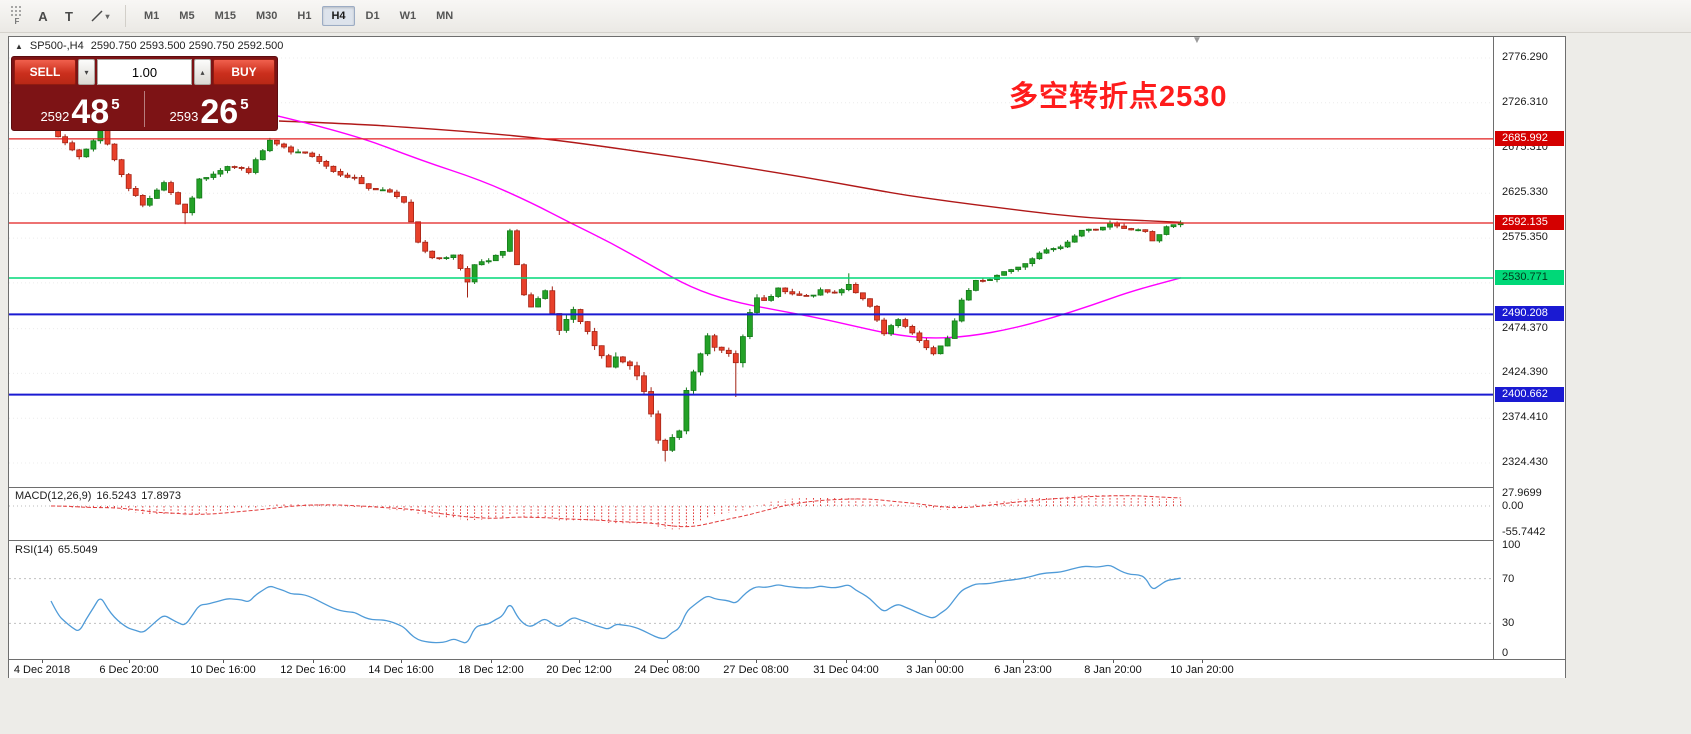  What do you see at coordinates (1505, 653) in the screenshot?
I see `rsi-scale-label: 0` at bounding box center [1505, 653].